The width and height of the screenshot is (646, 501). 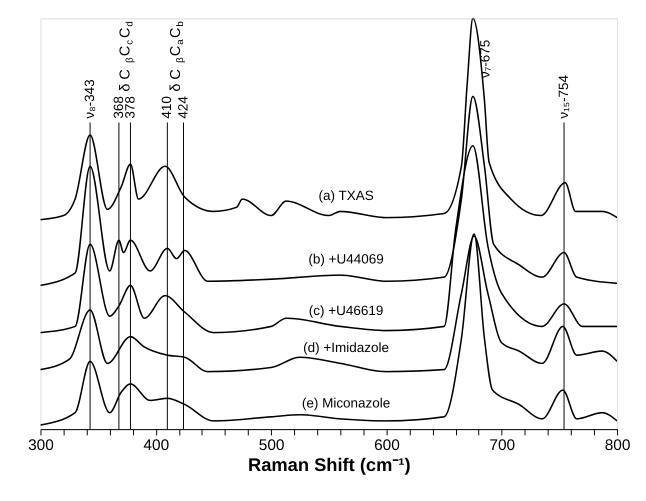 I want to click on ref-line-label: ν₁₅-754, so click(x=563, y=96).